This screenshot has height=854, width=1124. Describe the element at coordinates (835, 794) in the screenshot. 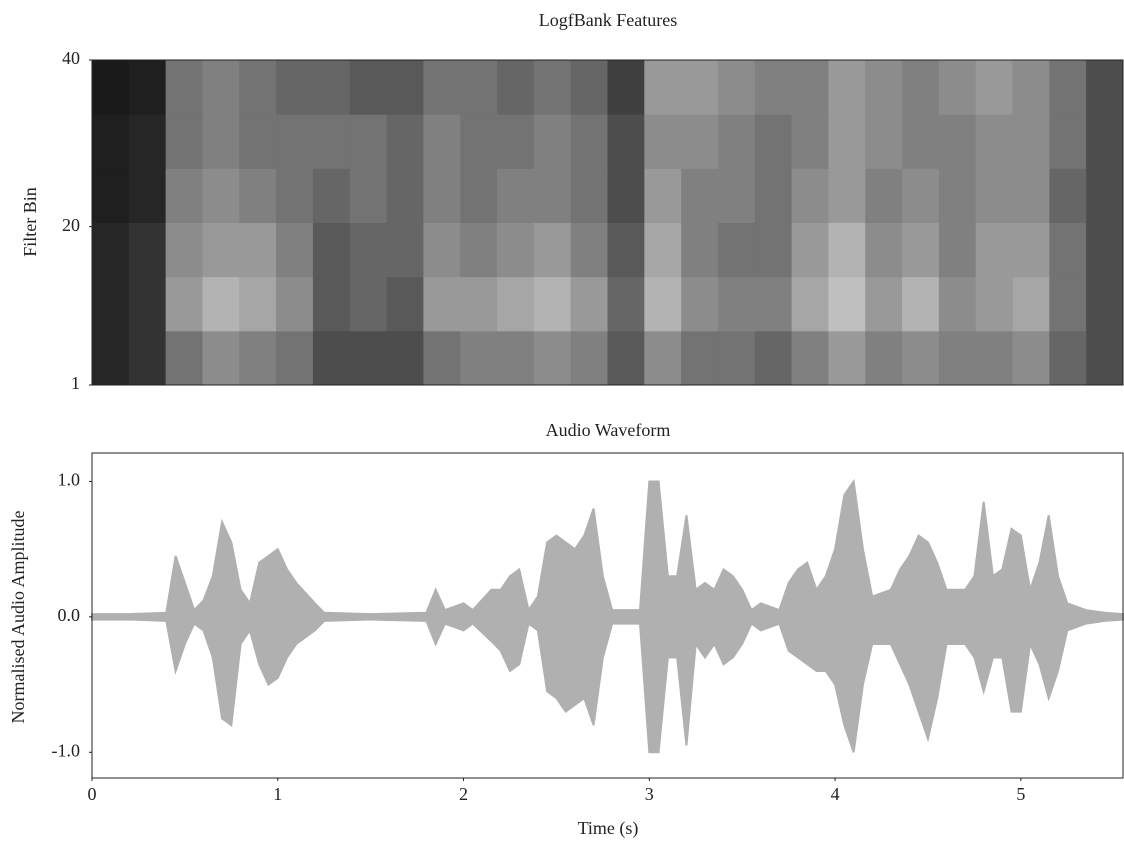

I see `x-tick-label: 4` at that location.